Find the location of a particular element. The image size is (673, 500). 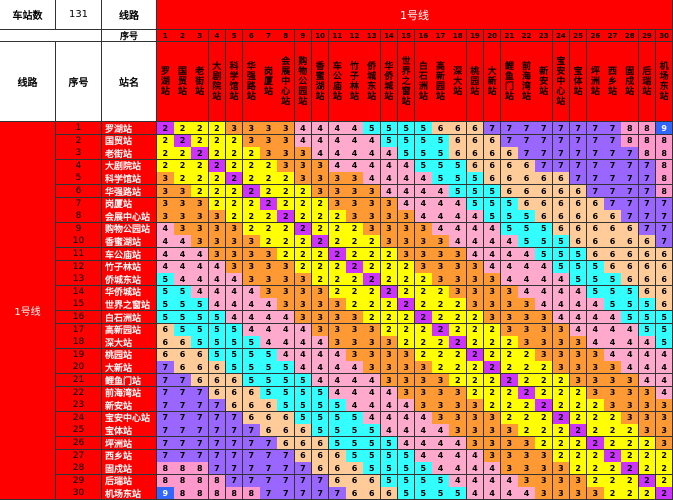

column-station-name: 科学馆站 is located at coordinates (234, 82).